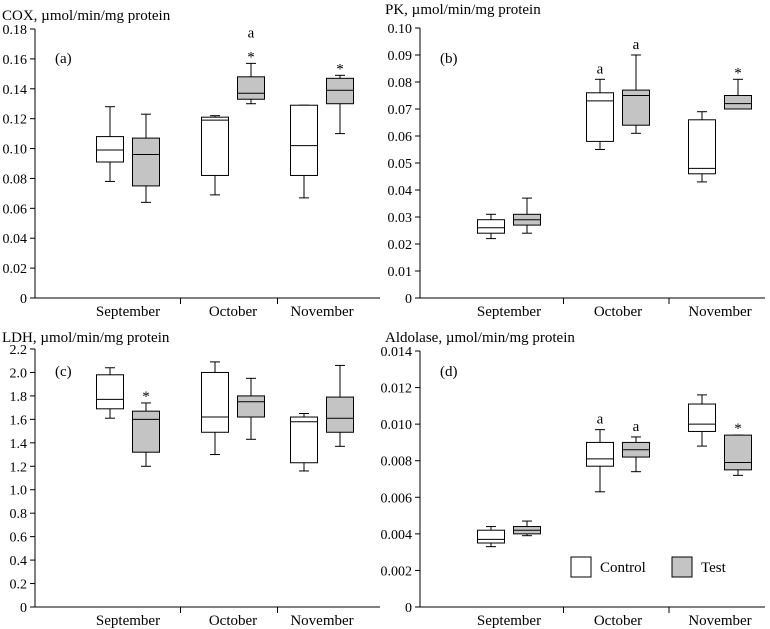  What do you see at coordinates (397, 425) in the screenshot?
I see `y-tick-label: 0.010` at bounding box center [397, 425].